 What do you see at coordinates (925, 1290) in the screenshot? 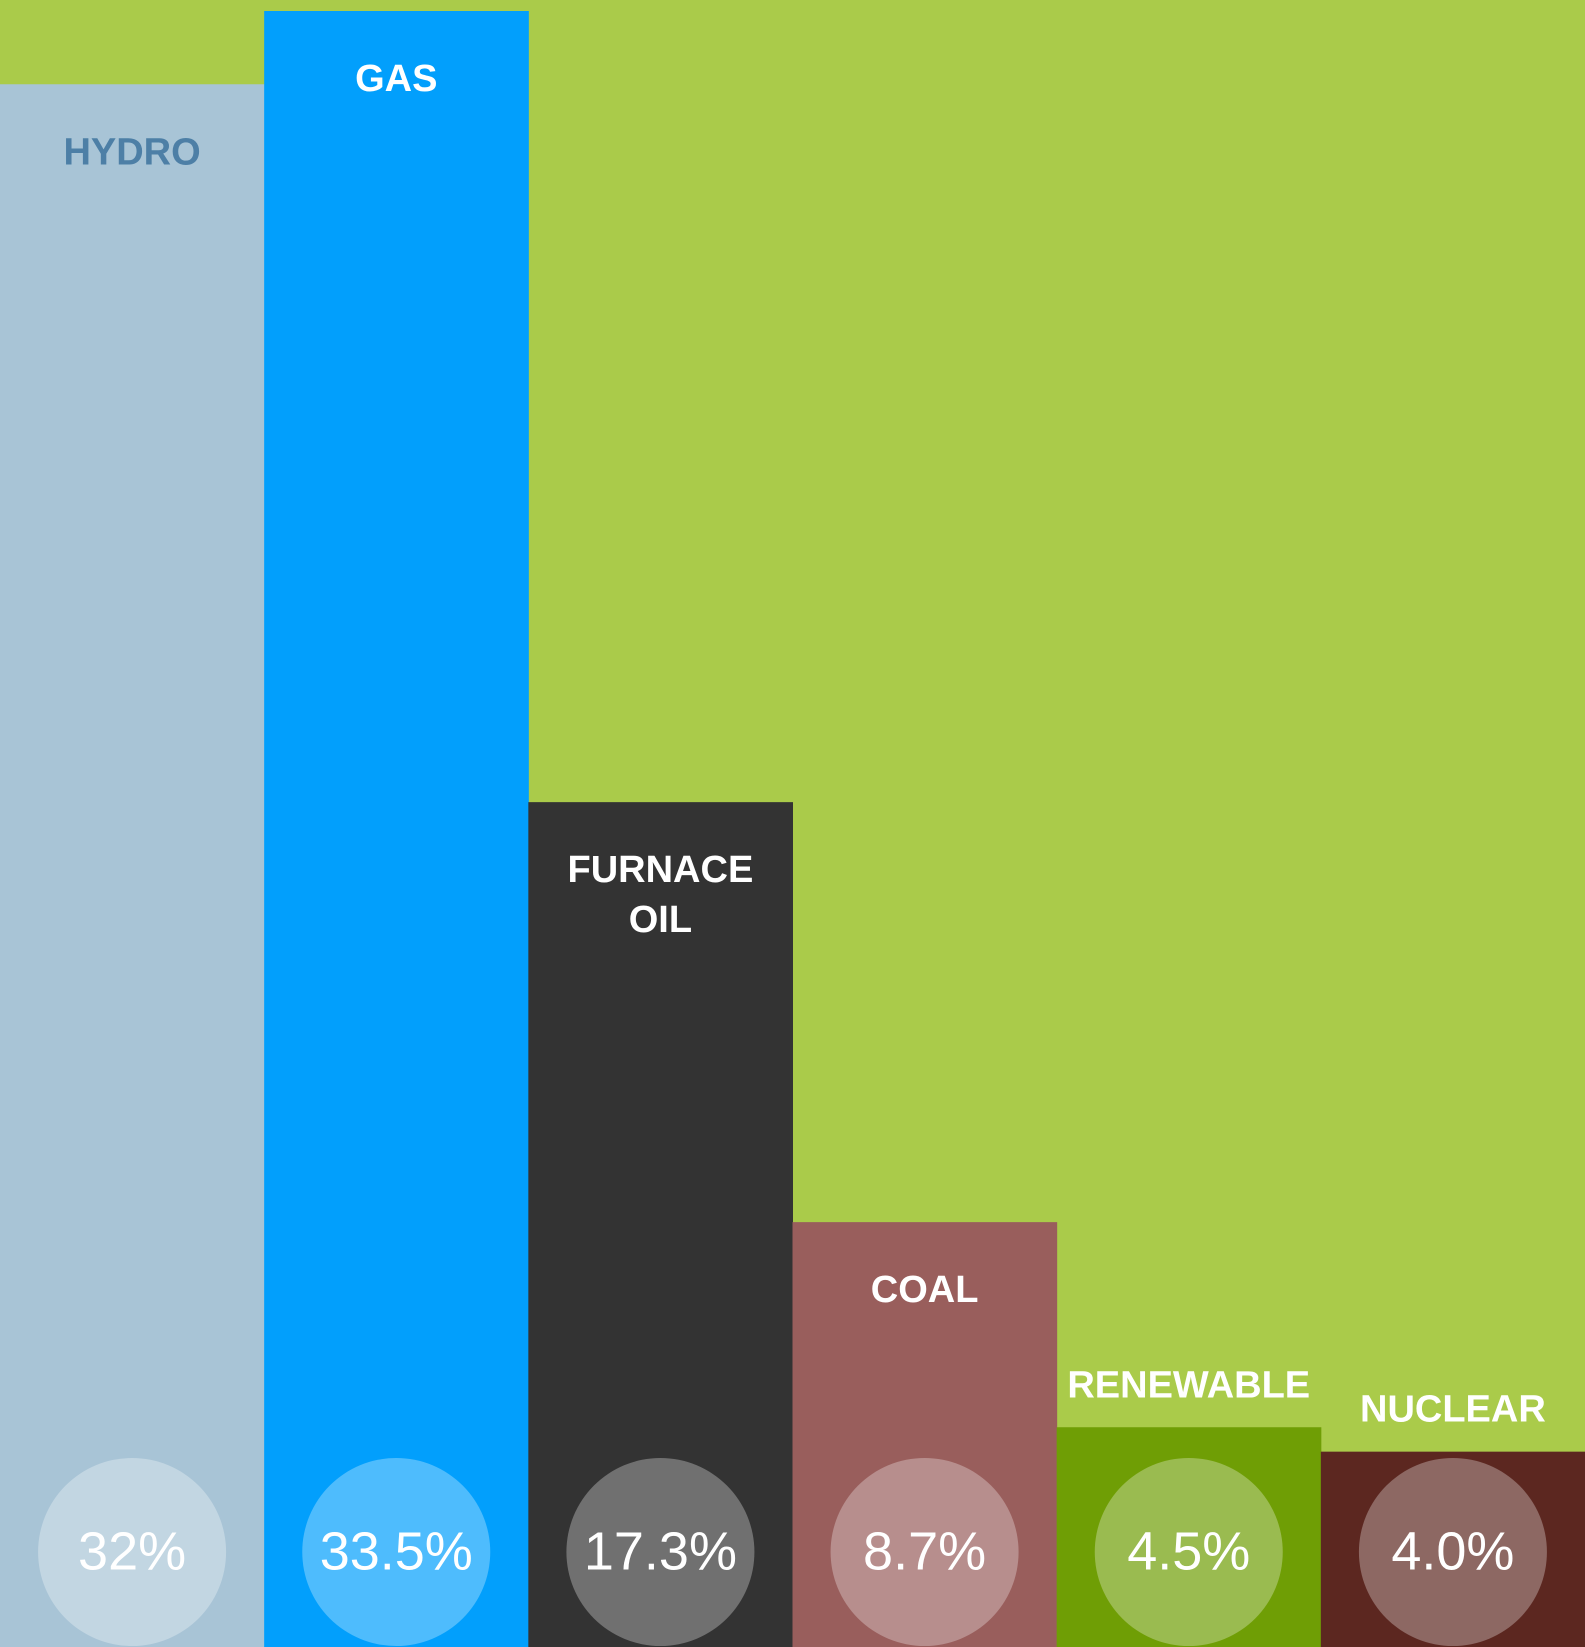
I see `category-label: COAL` at bounding box center [925, 1290].